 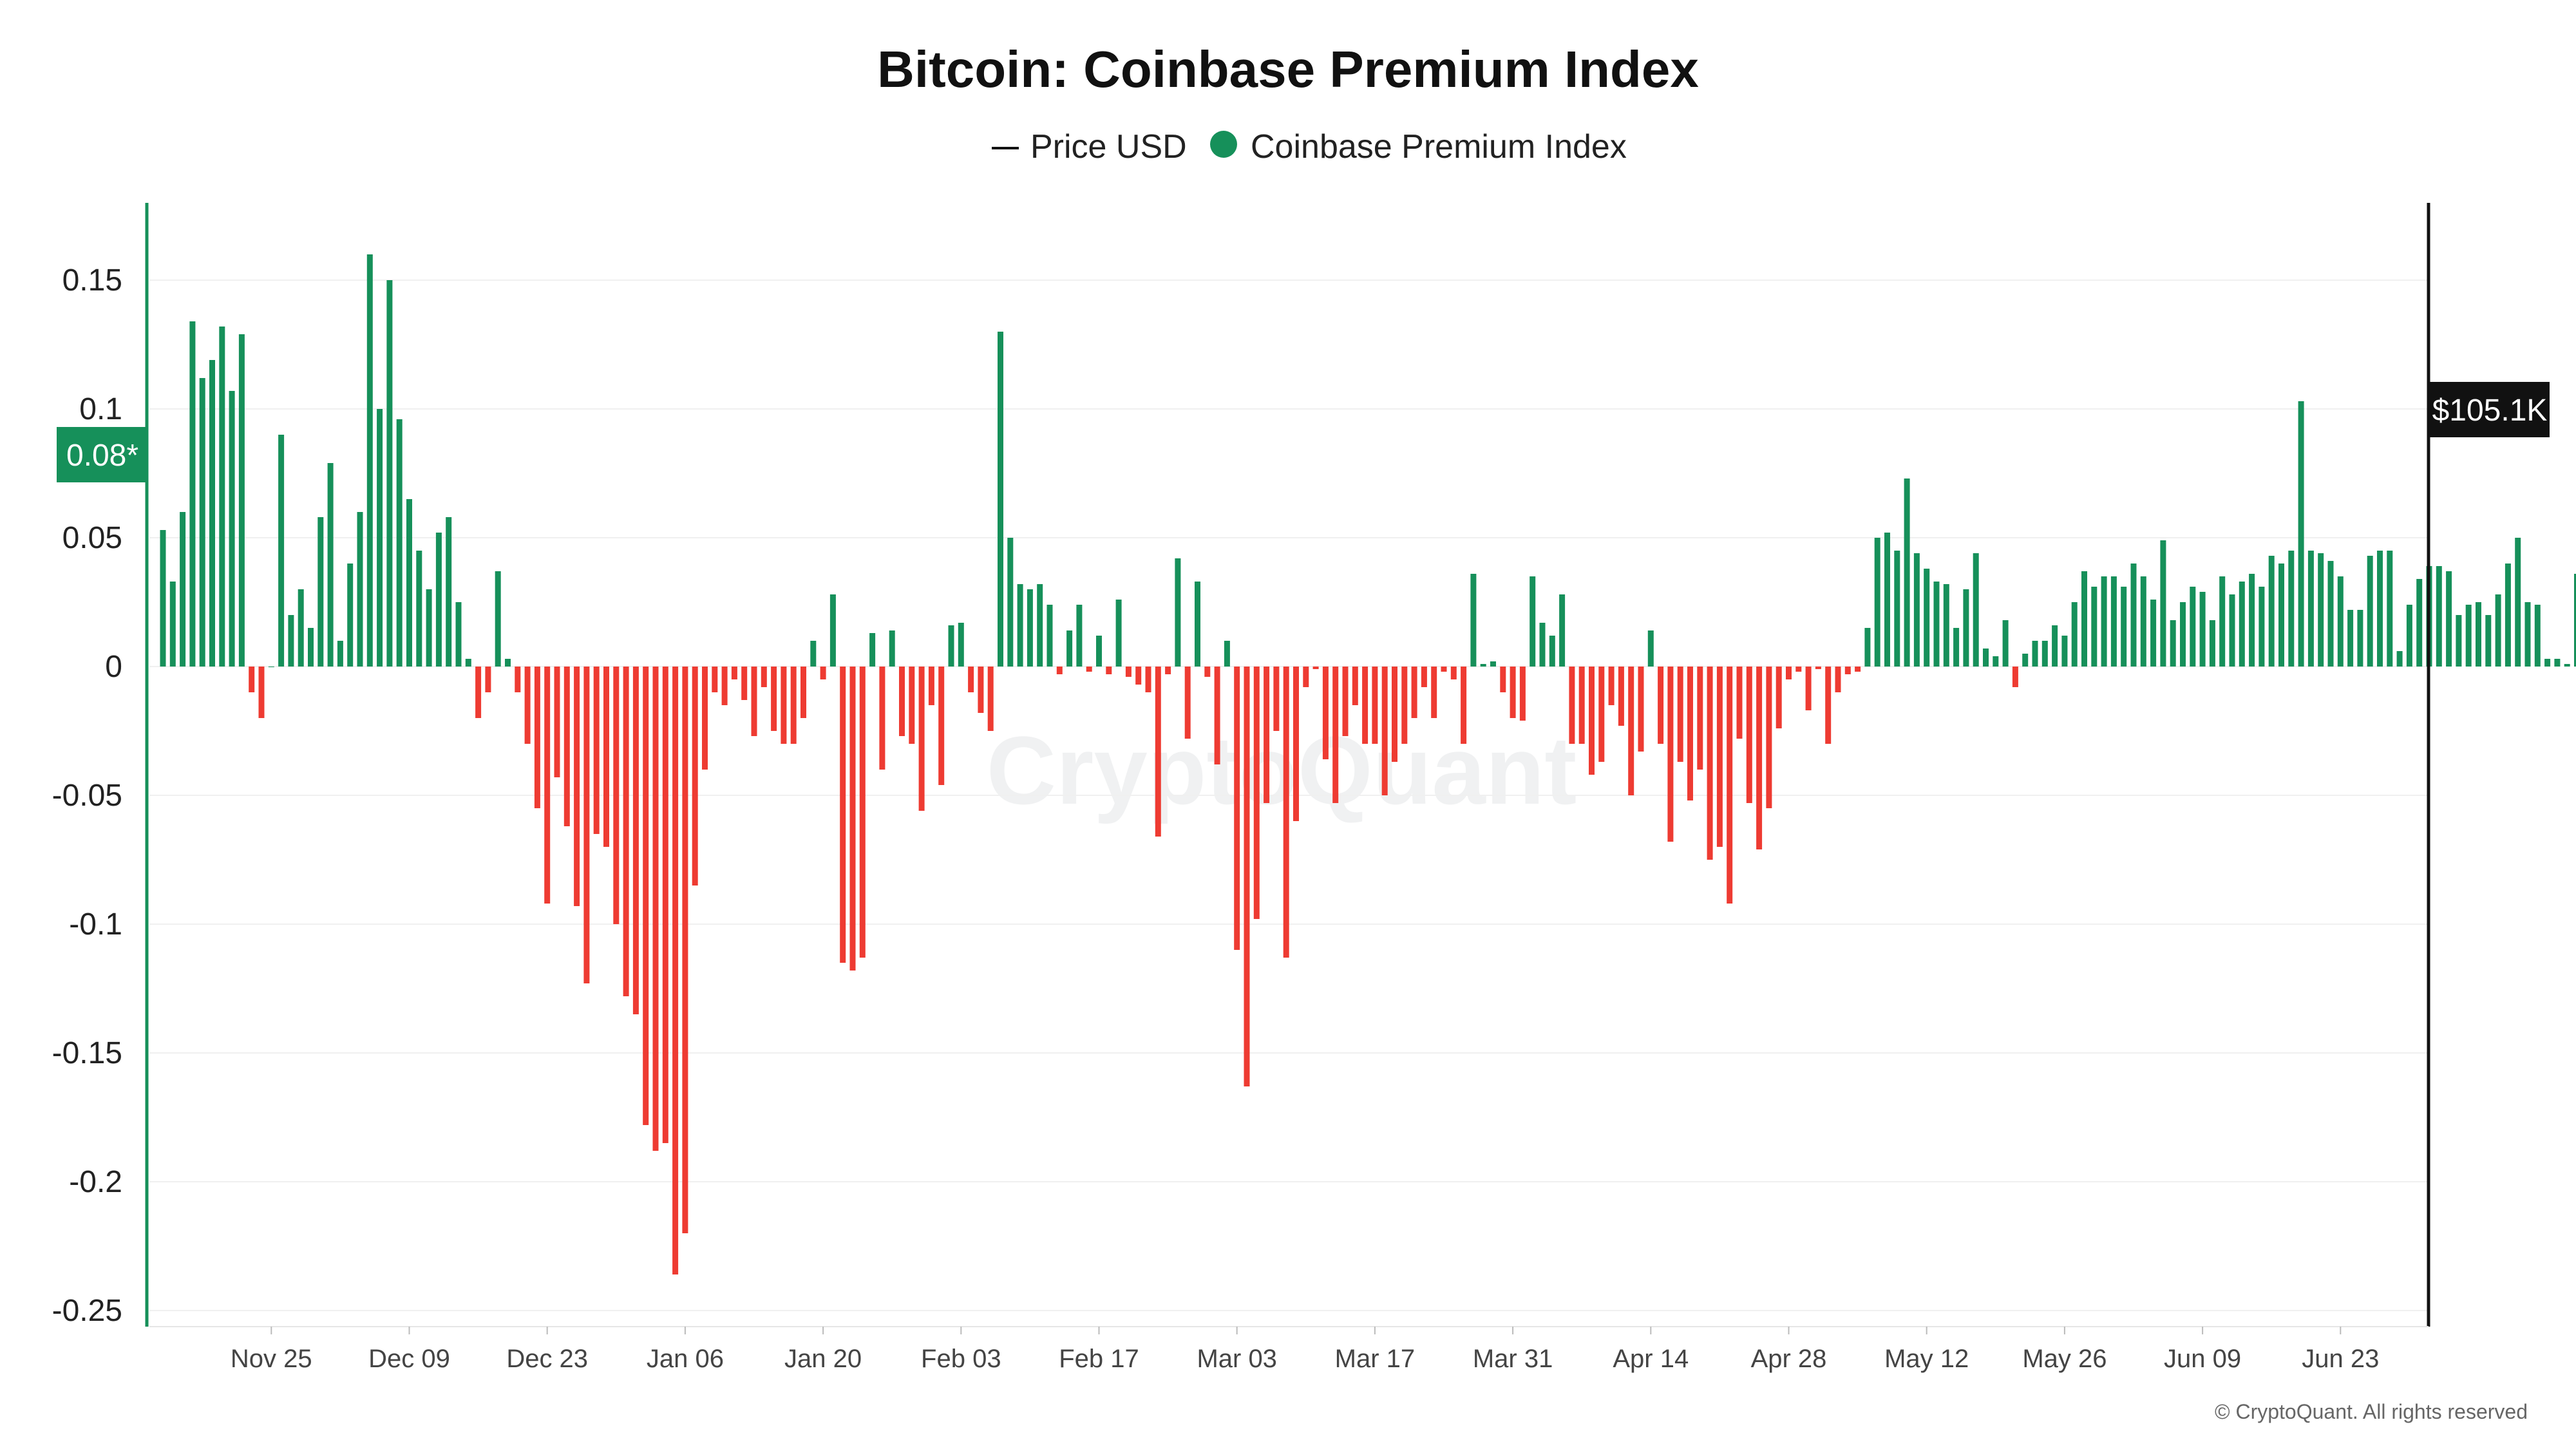 What do you see at coordinates (271, 1359) in the screenshot?
I see `x-tick-label: Nov 25` at bounding box center [271, 1359].